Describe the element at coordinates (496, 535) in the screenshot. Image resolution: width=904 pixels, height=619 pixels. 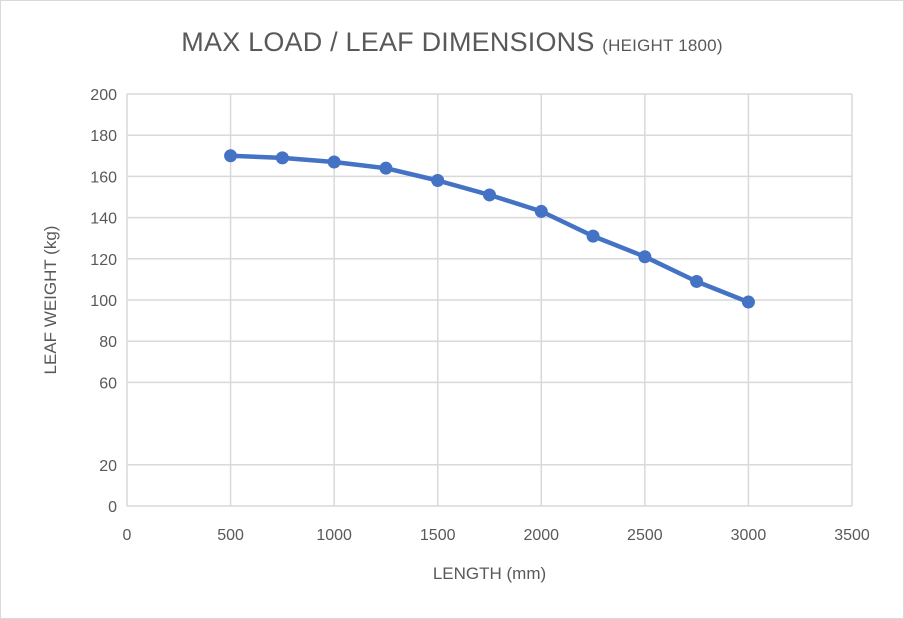
I see `x-axis-ticks: 0 500 1000 1500 2000 2500 3000 3500` at that location.